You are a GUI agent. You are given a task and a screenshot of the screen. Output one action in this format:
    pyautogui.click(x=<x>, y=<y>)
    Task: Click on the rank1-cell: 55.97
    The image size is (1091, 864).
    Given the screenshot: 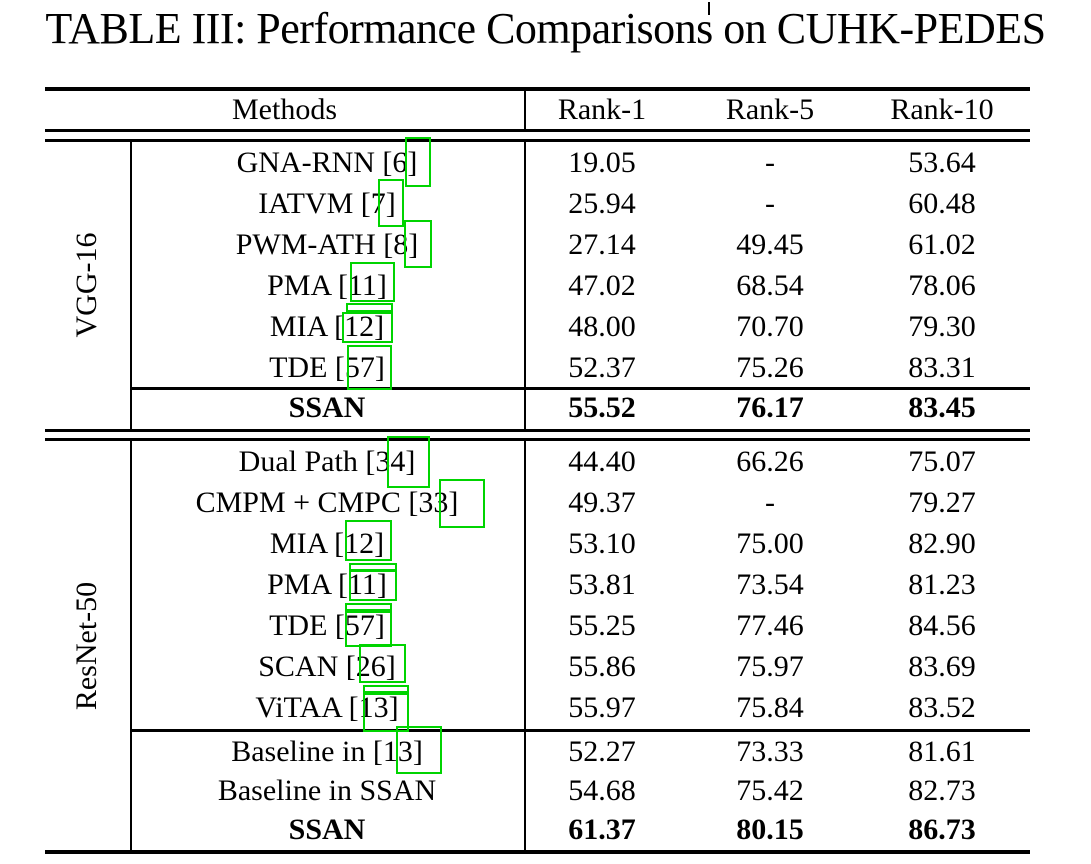 What is the action you would take?
    pyautogui.click(x=602, y=707)
    